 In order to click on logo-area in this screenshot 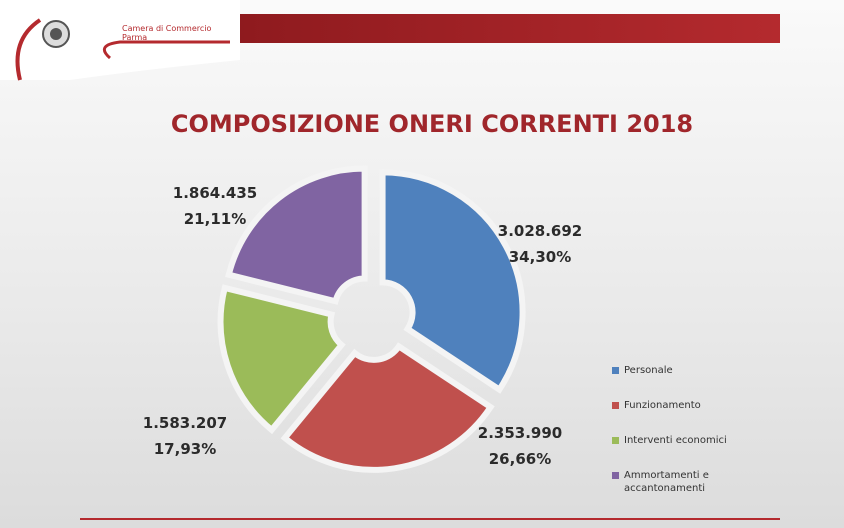, I will do `click(120, 40)`.